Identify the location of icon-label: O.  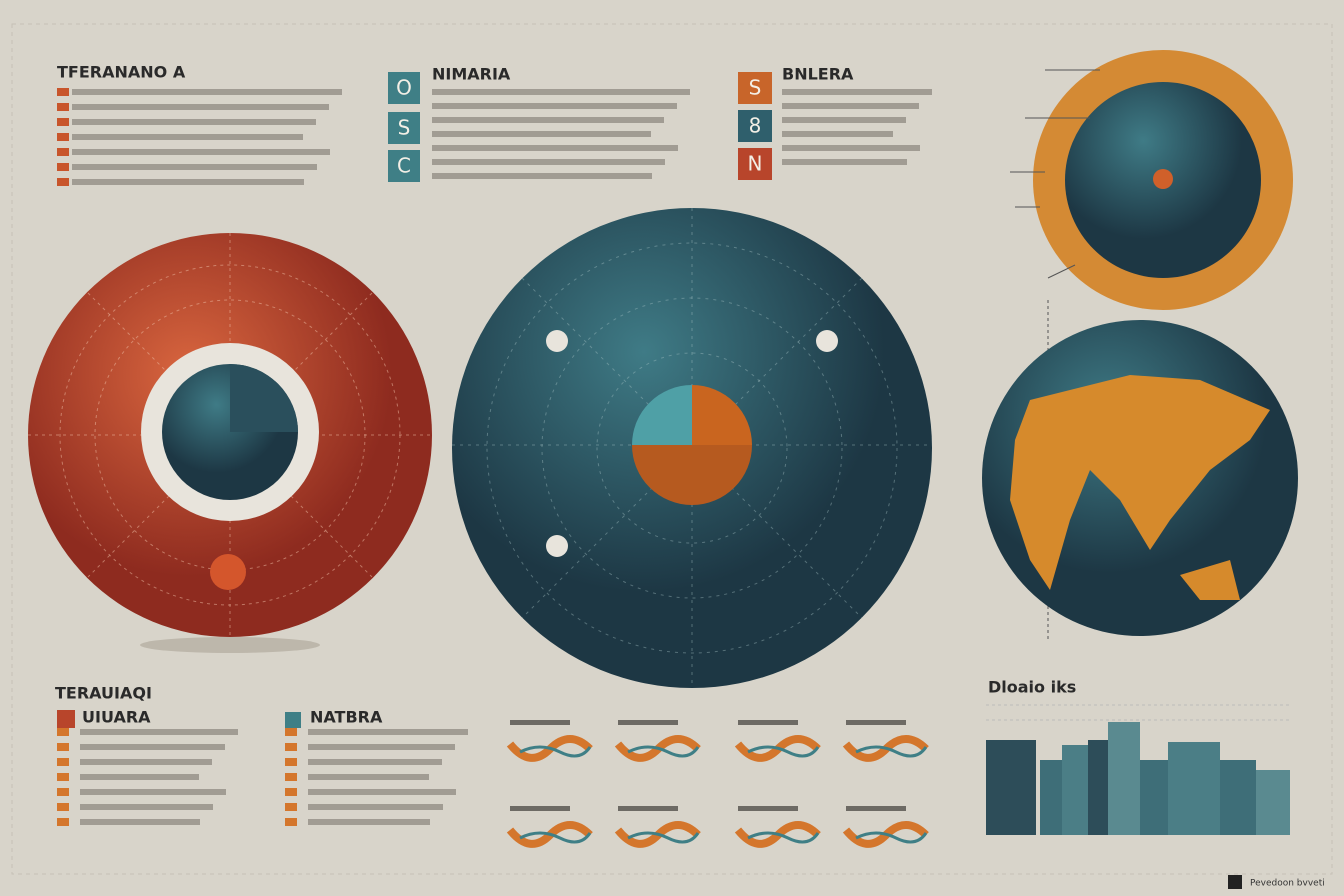
(404, 88).